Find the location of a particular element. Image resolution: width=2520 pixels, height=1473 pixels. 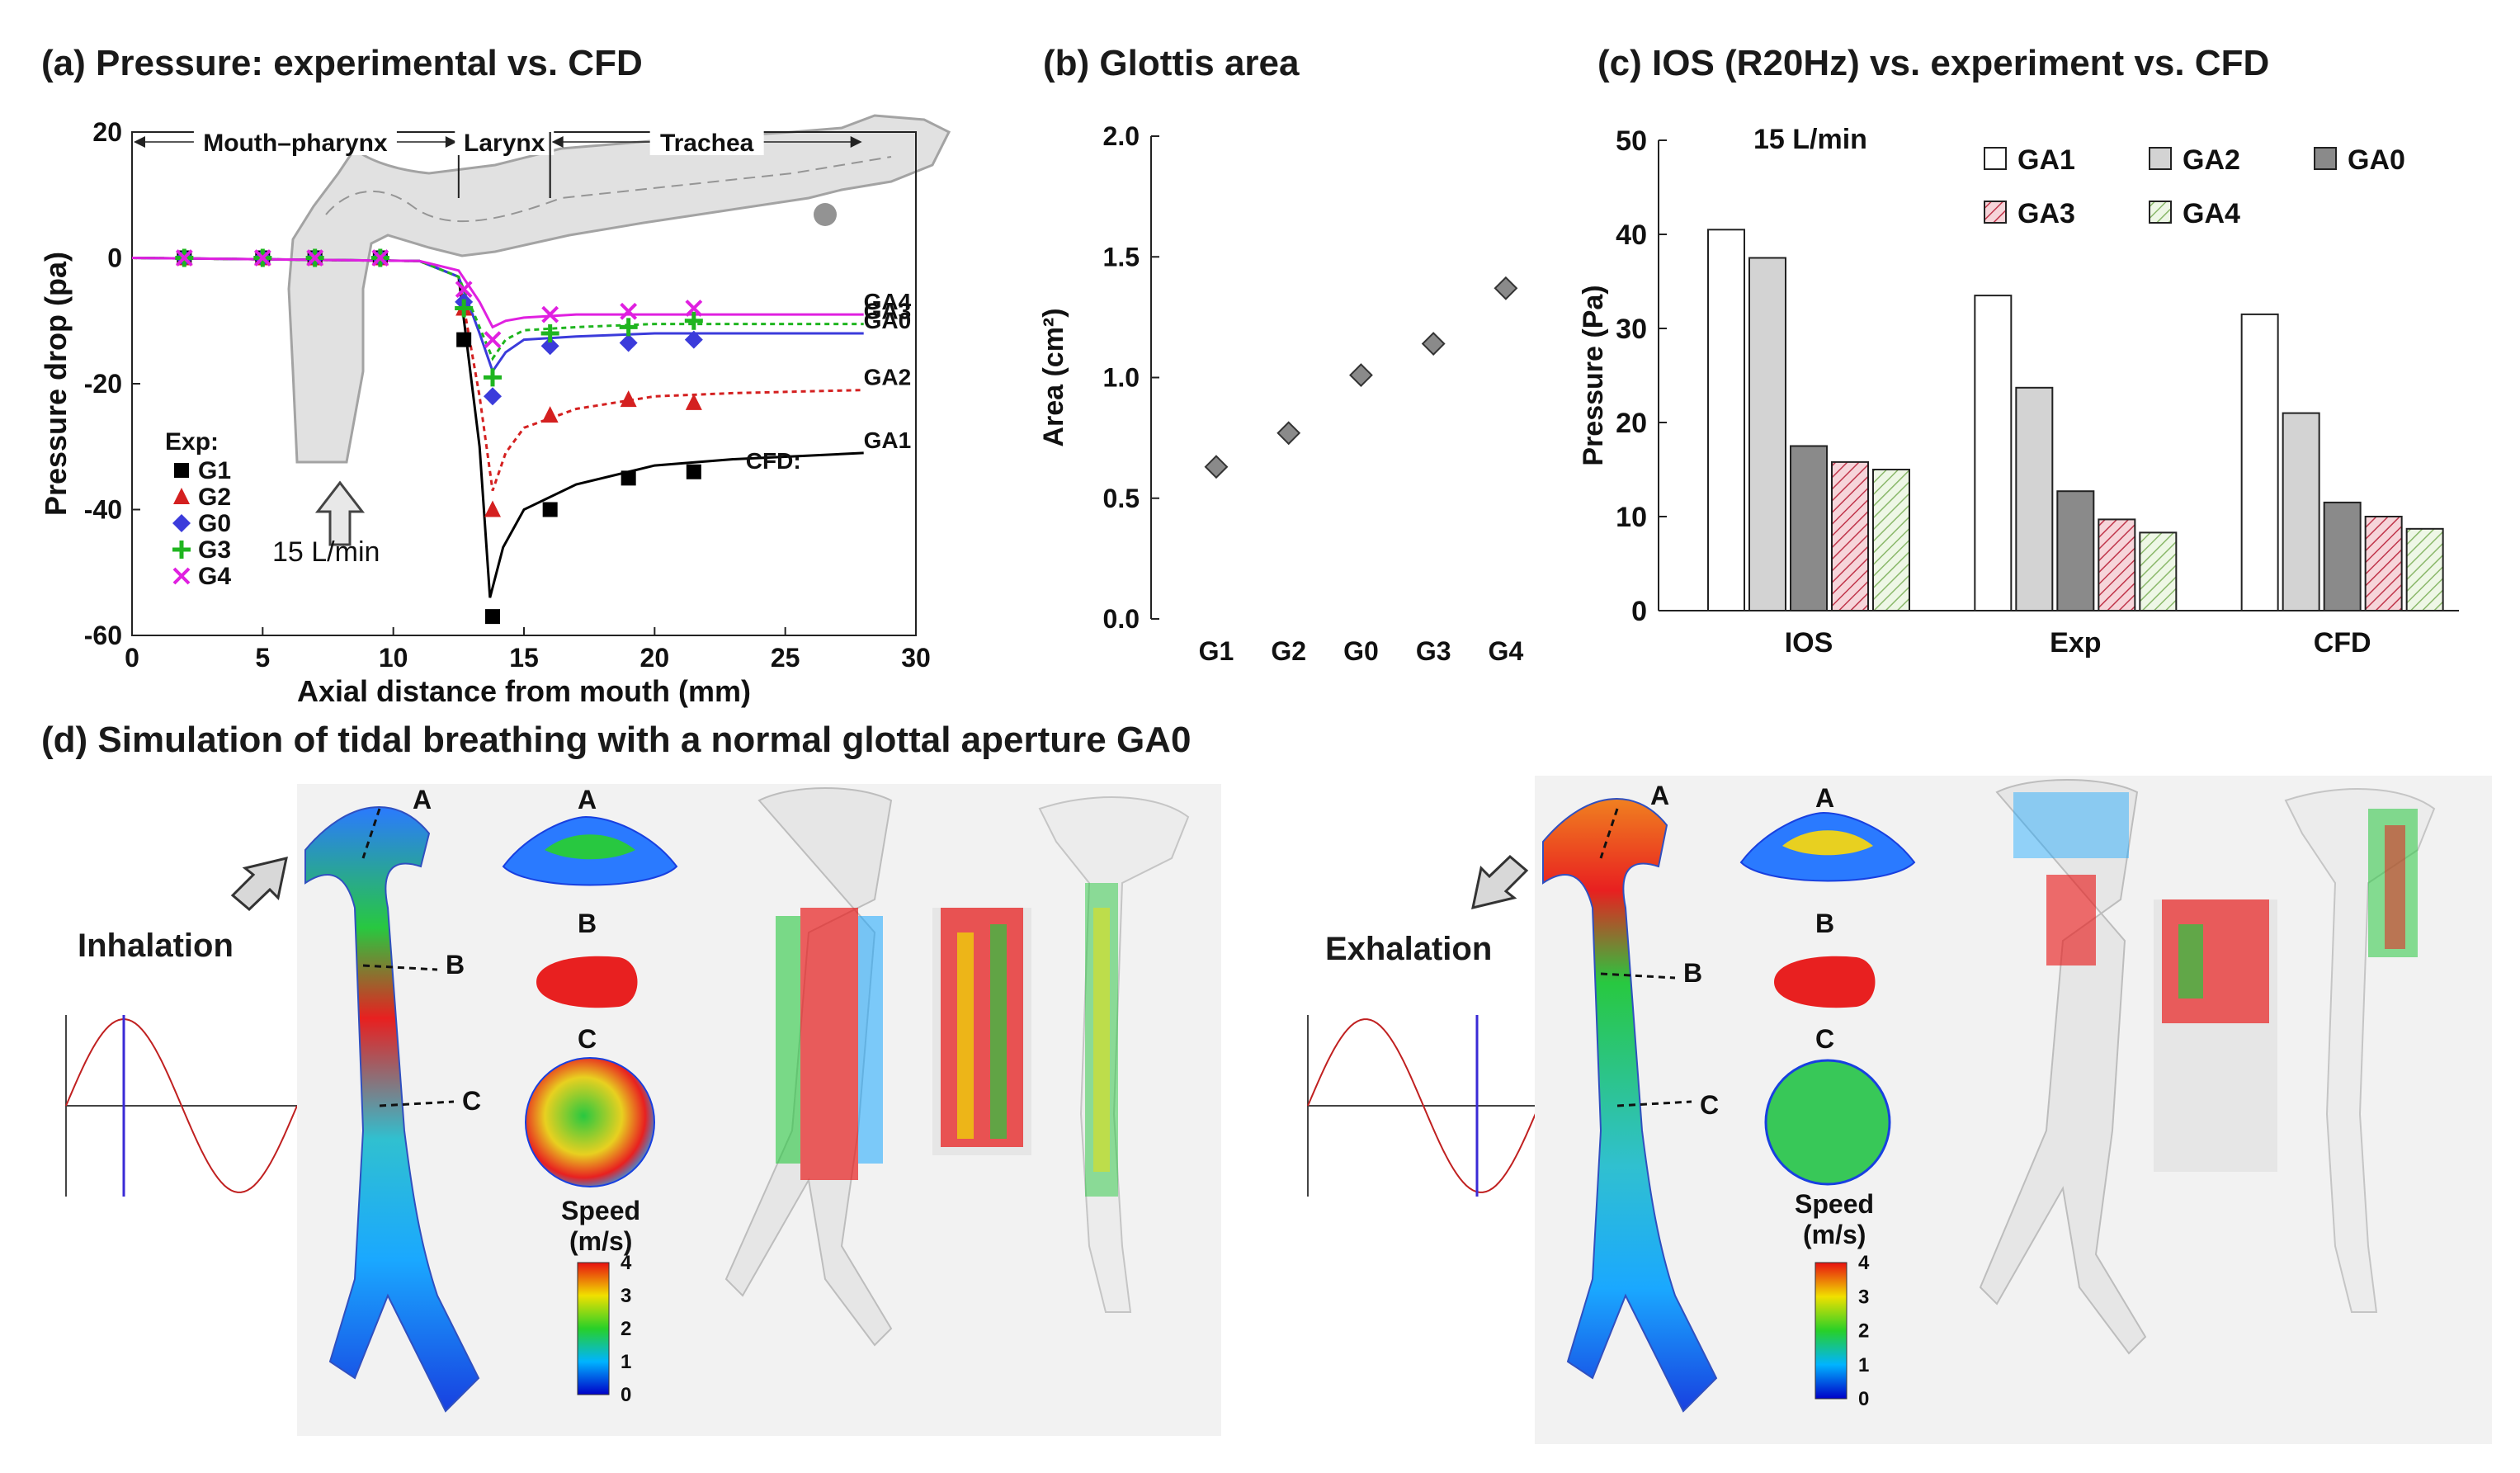

inhalation-breathing-waveform is located at coordinates (181, 1106).